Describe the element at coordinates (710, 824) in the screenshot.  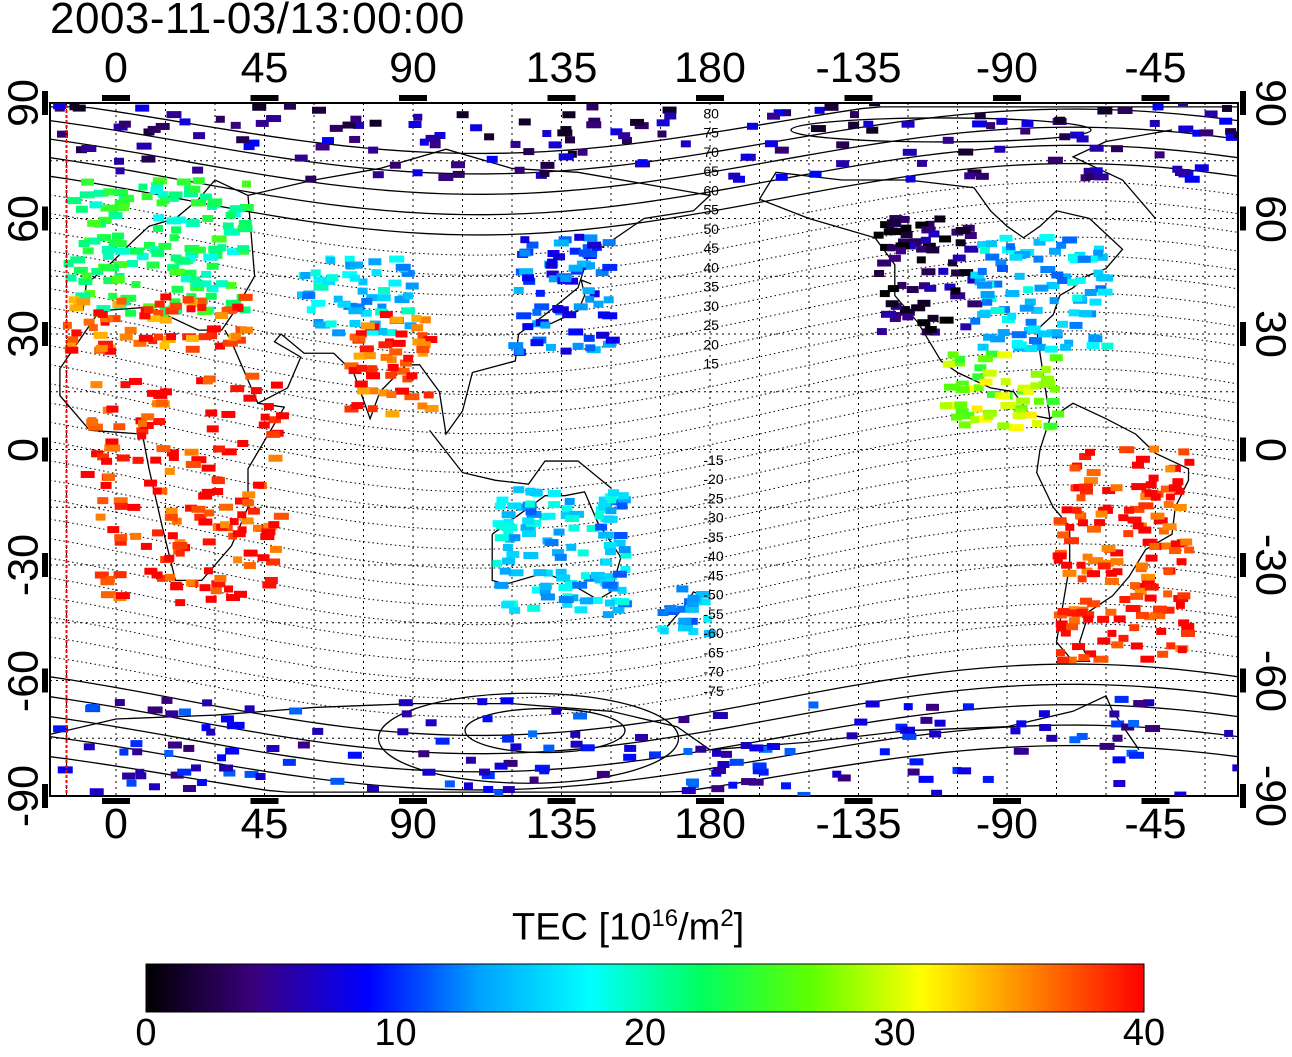
I see `bottom-lon-tick-4: 180` at that location.